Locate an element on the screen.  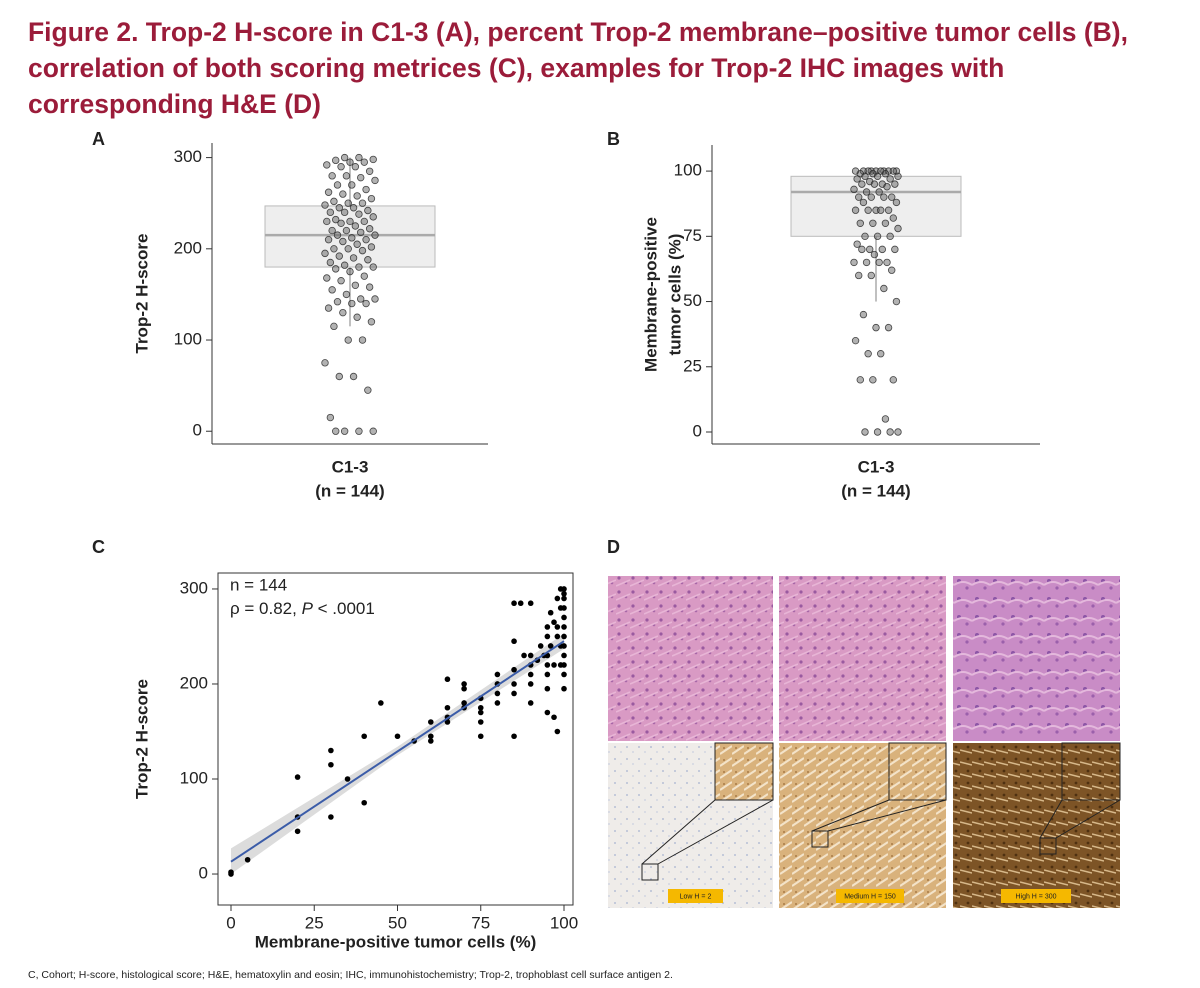
image-label: High H = 300 is located at coordinates (1035, 896).